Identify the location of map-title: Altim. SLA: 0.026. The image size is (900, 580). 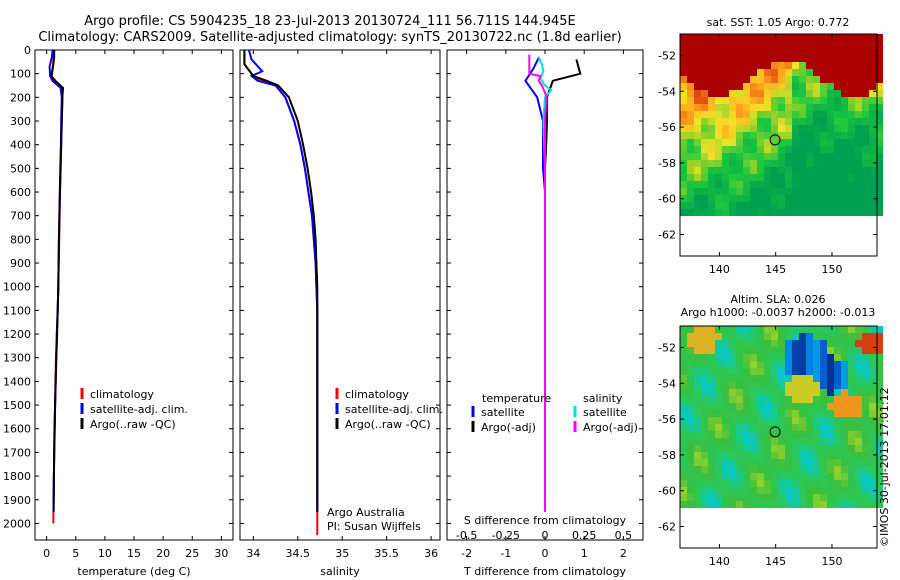
(777, 299).